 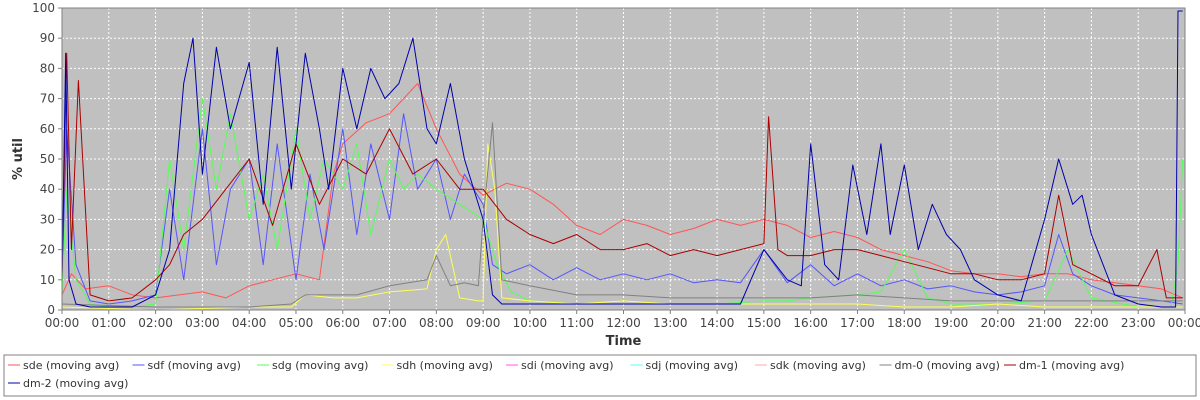 I want to click on x-tick-label: 04:00, so click(x=249, y=323).